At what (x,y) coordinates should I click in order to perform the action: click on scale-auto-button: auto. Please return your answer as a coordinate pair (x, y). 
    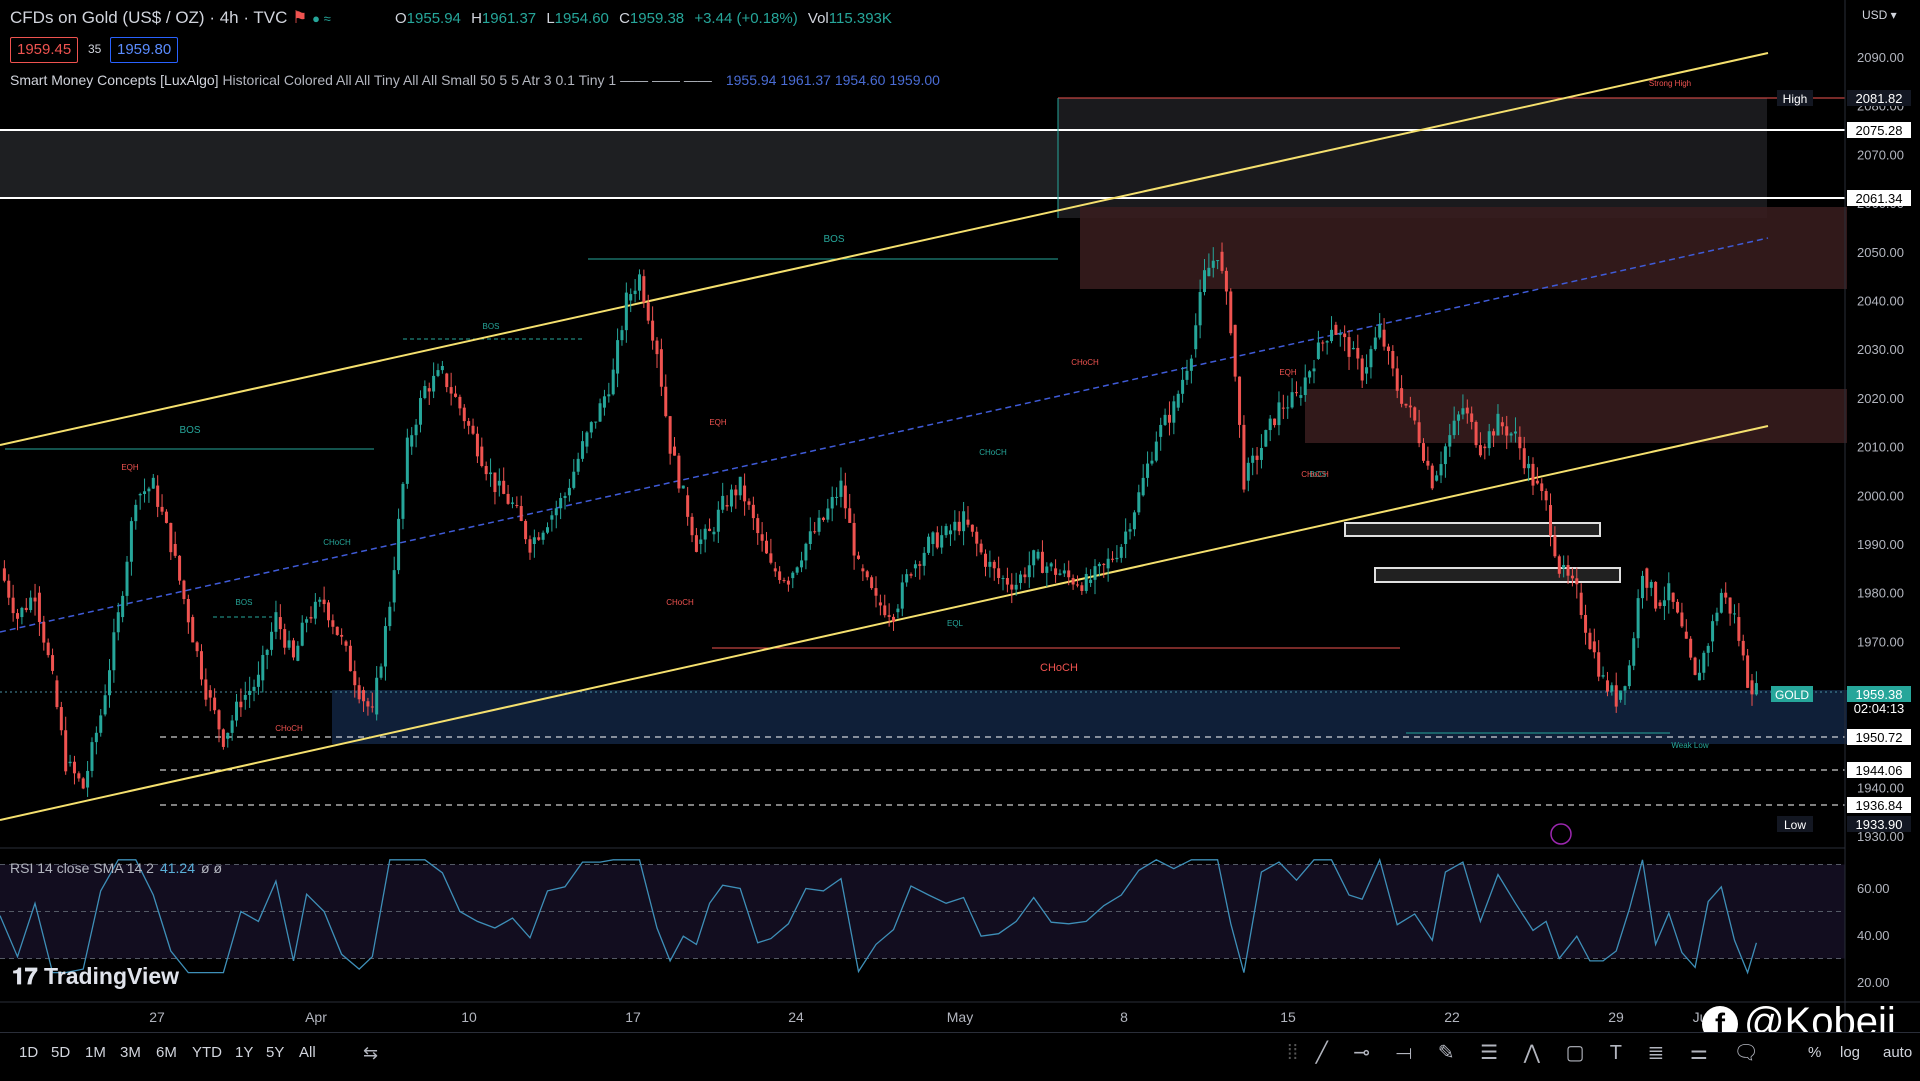
    Looking at the image, I should click on (1898, 1052).